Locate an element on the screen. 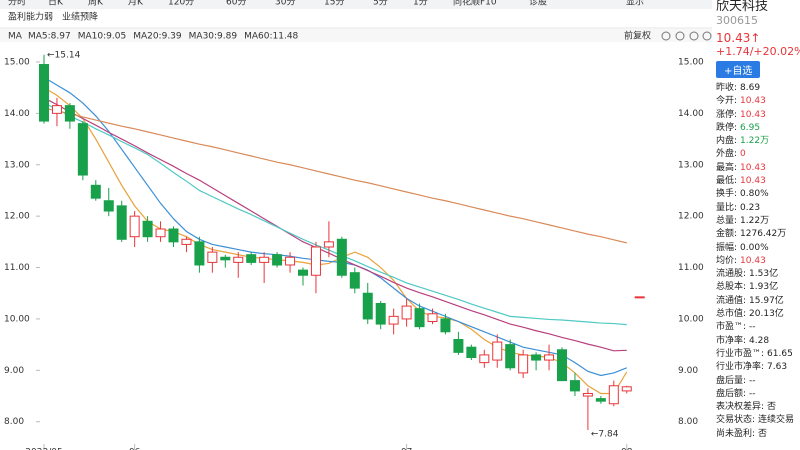  quote-row: 今开: 10.43 is located at coordinates (758, 101).